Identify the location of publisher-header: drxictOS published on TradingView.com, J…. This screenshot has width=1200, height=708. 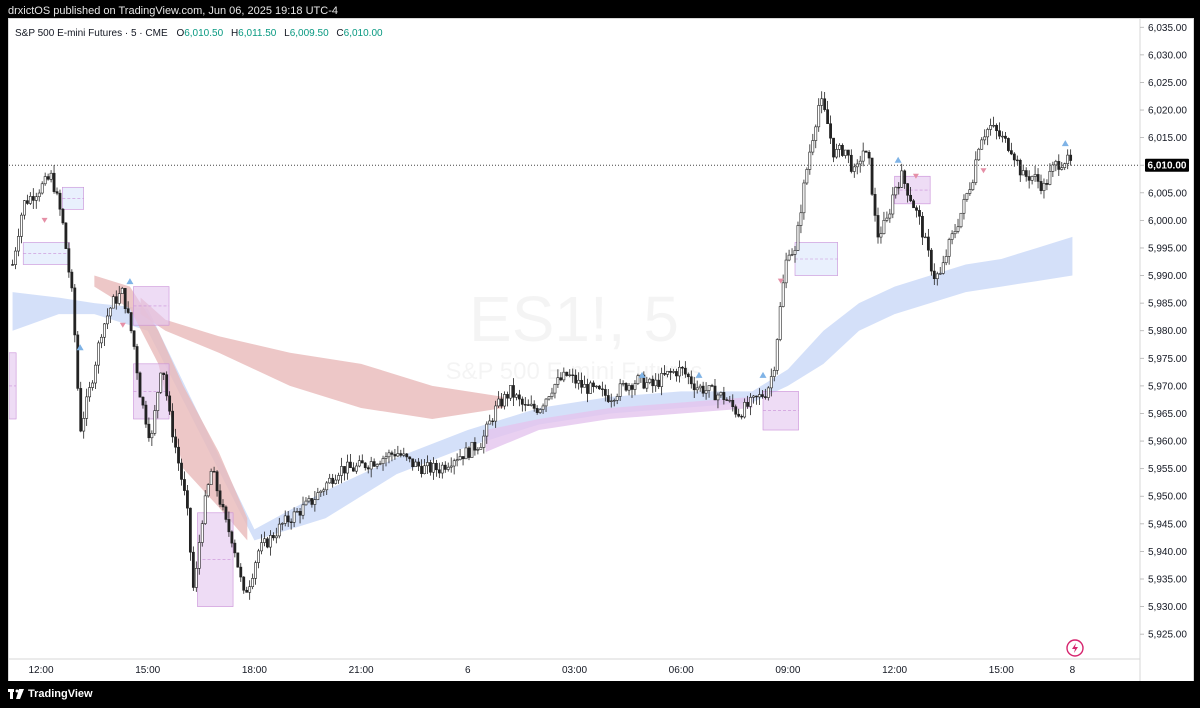
(600, 11).